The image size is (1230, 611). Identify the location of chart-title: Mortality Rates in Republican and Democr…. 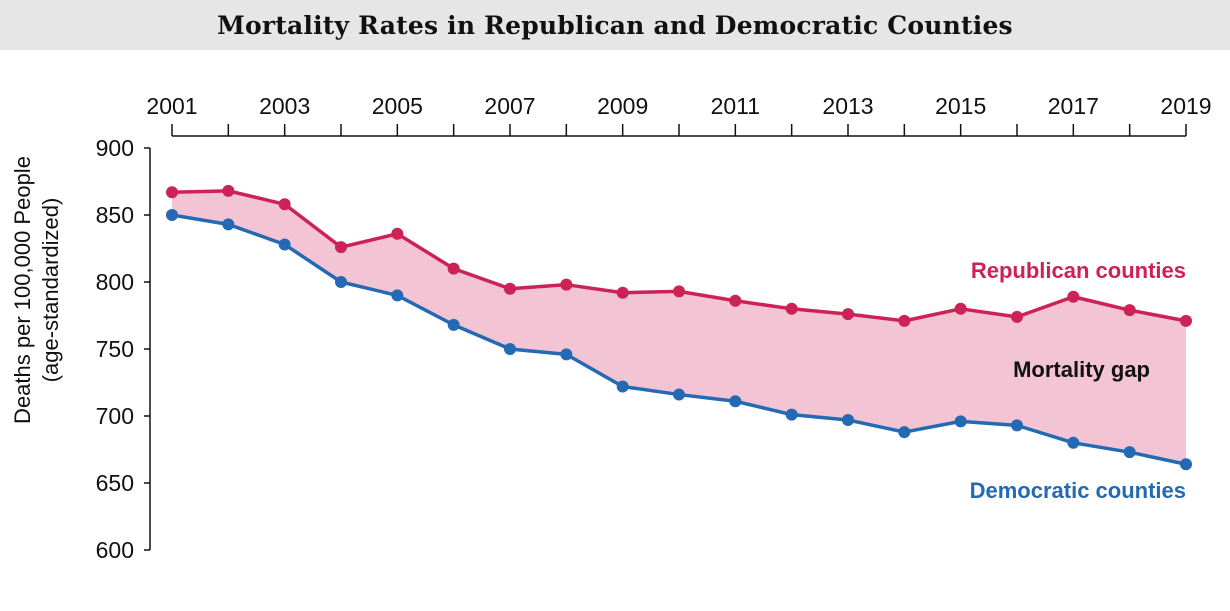
(615, 25).